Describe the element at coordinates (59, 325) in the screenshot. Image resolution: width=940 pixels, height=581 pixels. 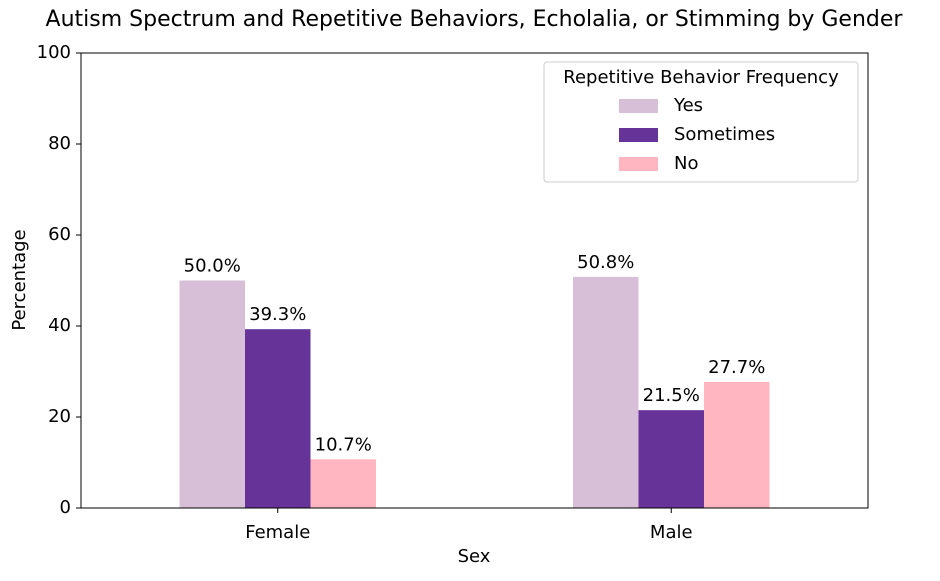
I see `y-tick-label: 40` at that location.